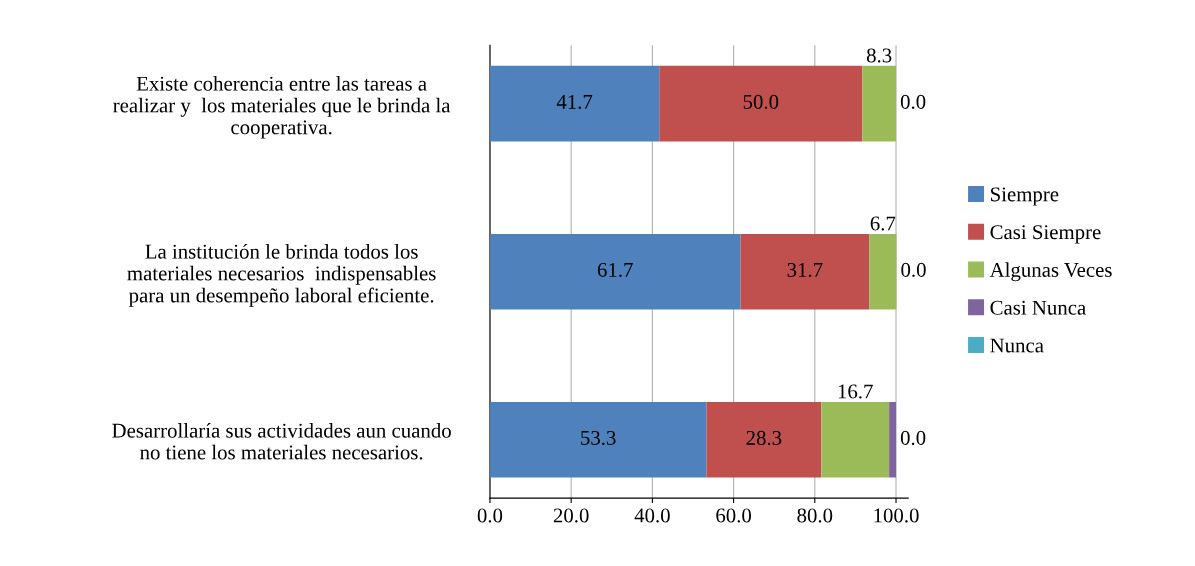  I want to click on x-tick-label: 60.0, so click(734, 515).